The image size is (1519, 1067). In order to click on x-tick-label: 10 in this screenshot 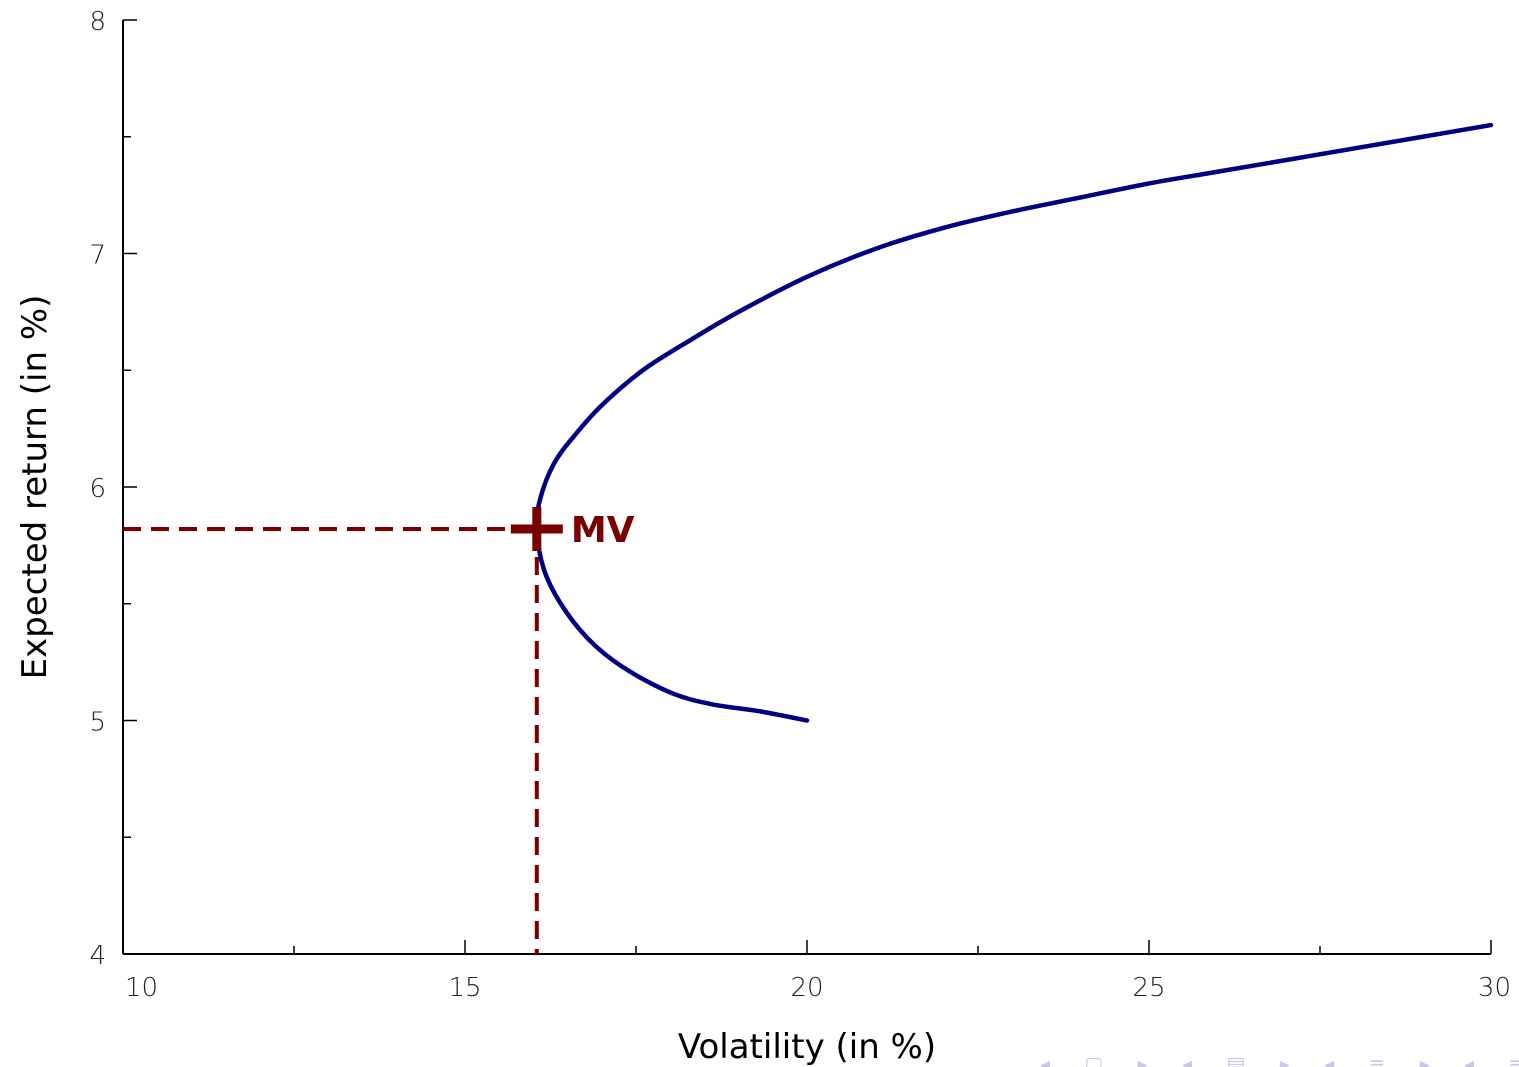, I will do `click(141, 988)`.